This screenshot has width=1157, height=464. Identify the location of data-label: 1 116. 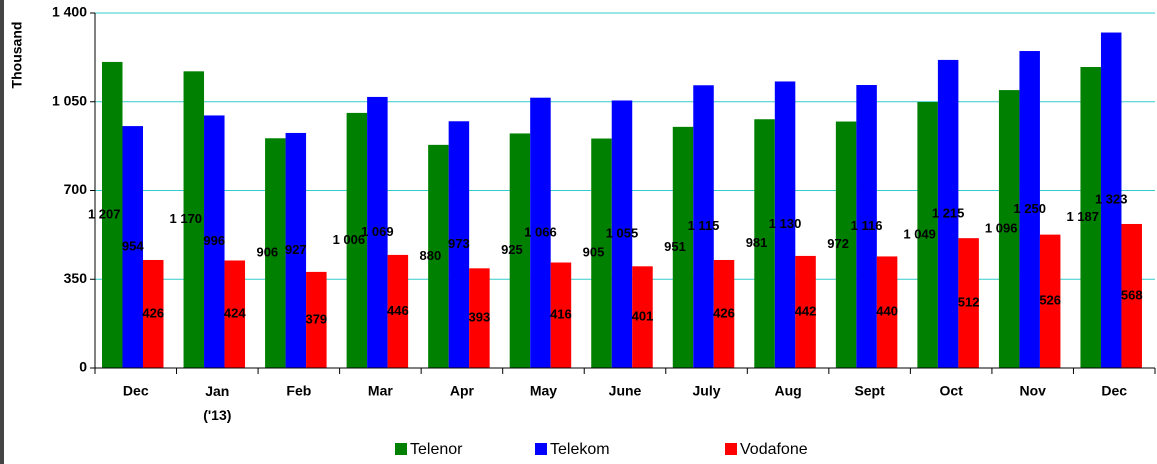
(867, 225).